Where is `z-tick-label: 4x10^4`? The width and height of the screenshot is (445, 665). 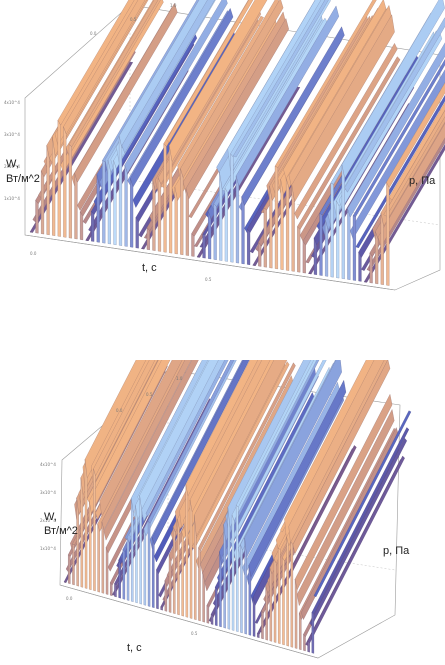 z-tick-label: 4x10^4 is located at coordinates (12, 102).